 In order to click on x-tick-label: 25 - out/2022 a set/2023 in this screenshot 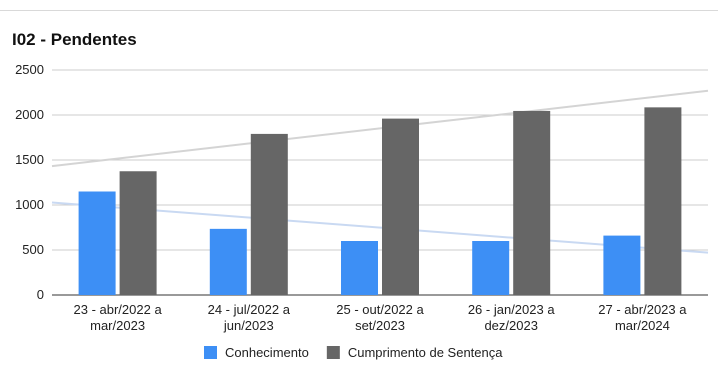, I will do `click(380, 317)`.